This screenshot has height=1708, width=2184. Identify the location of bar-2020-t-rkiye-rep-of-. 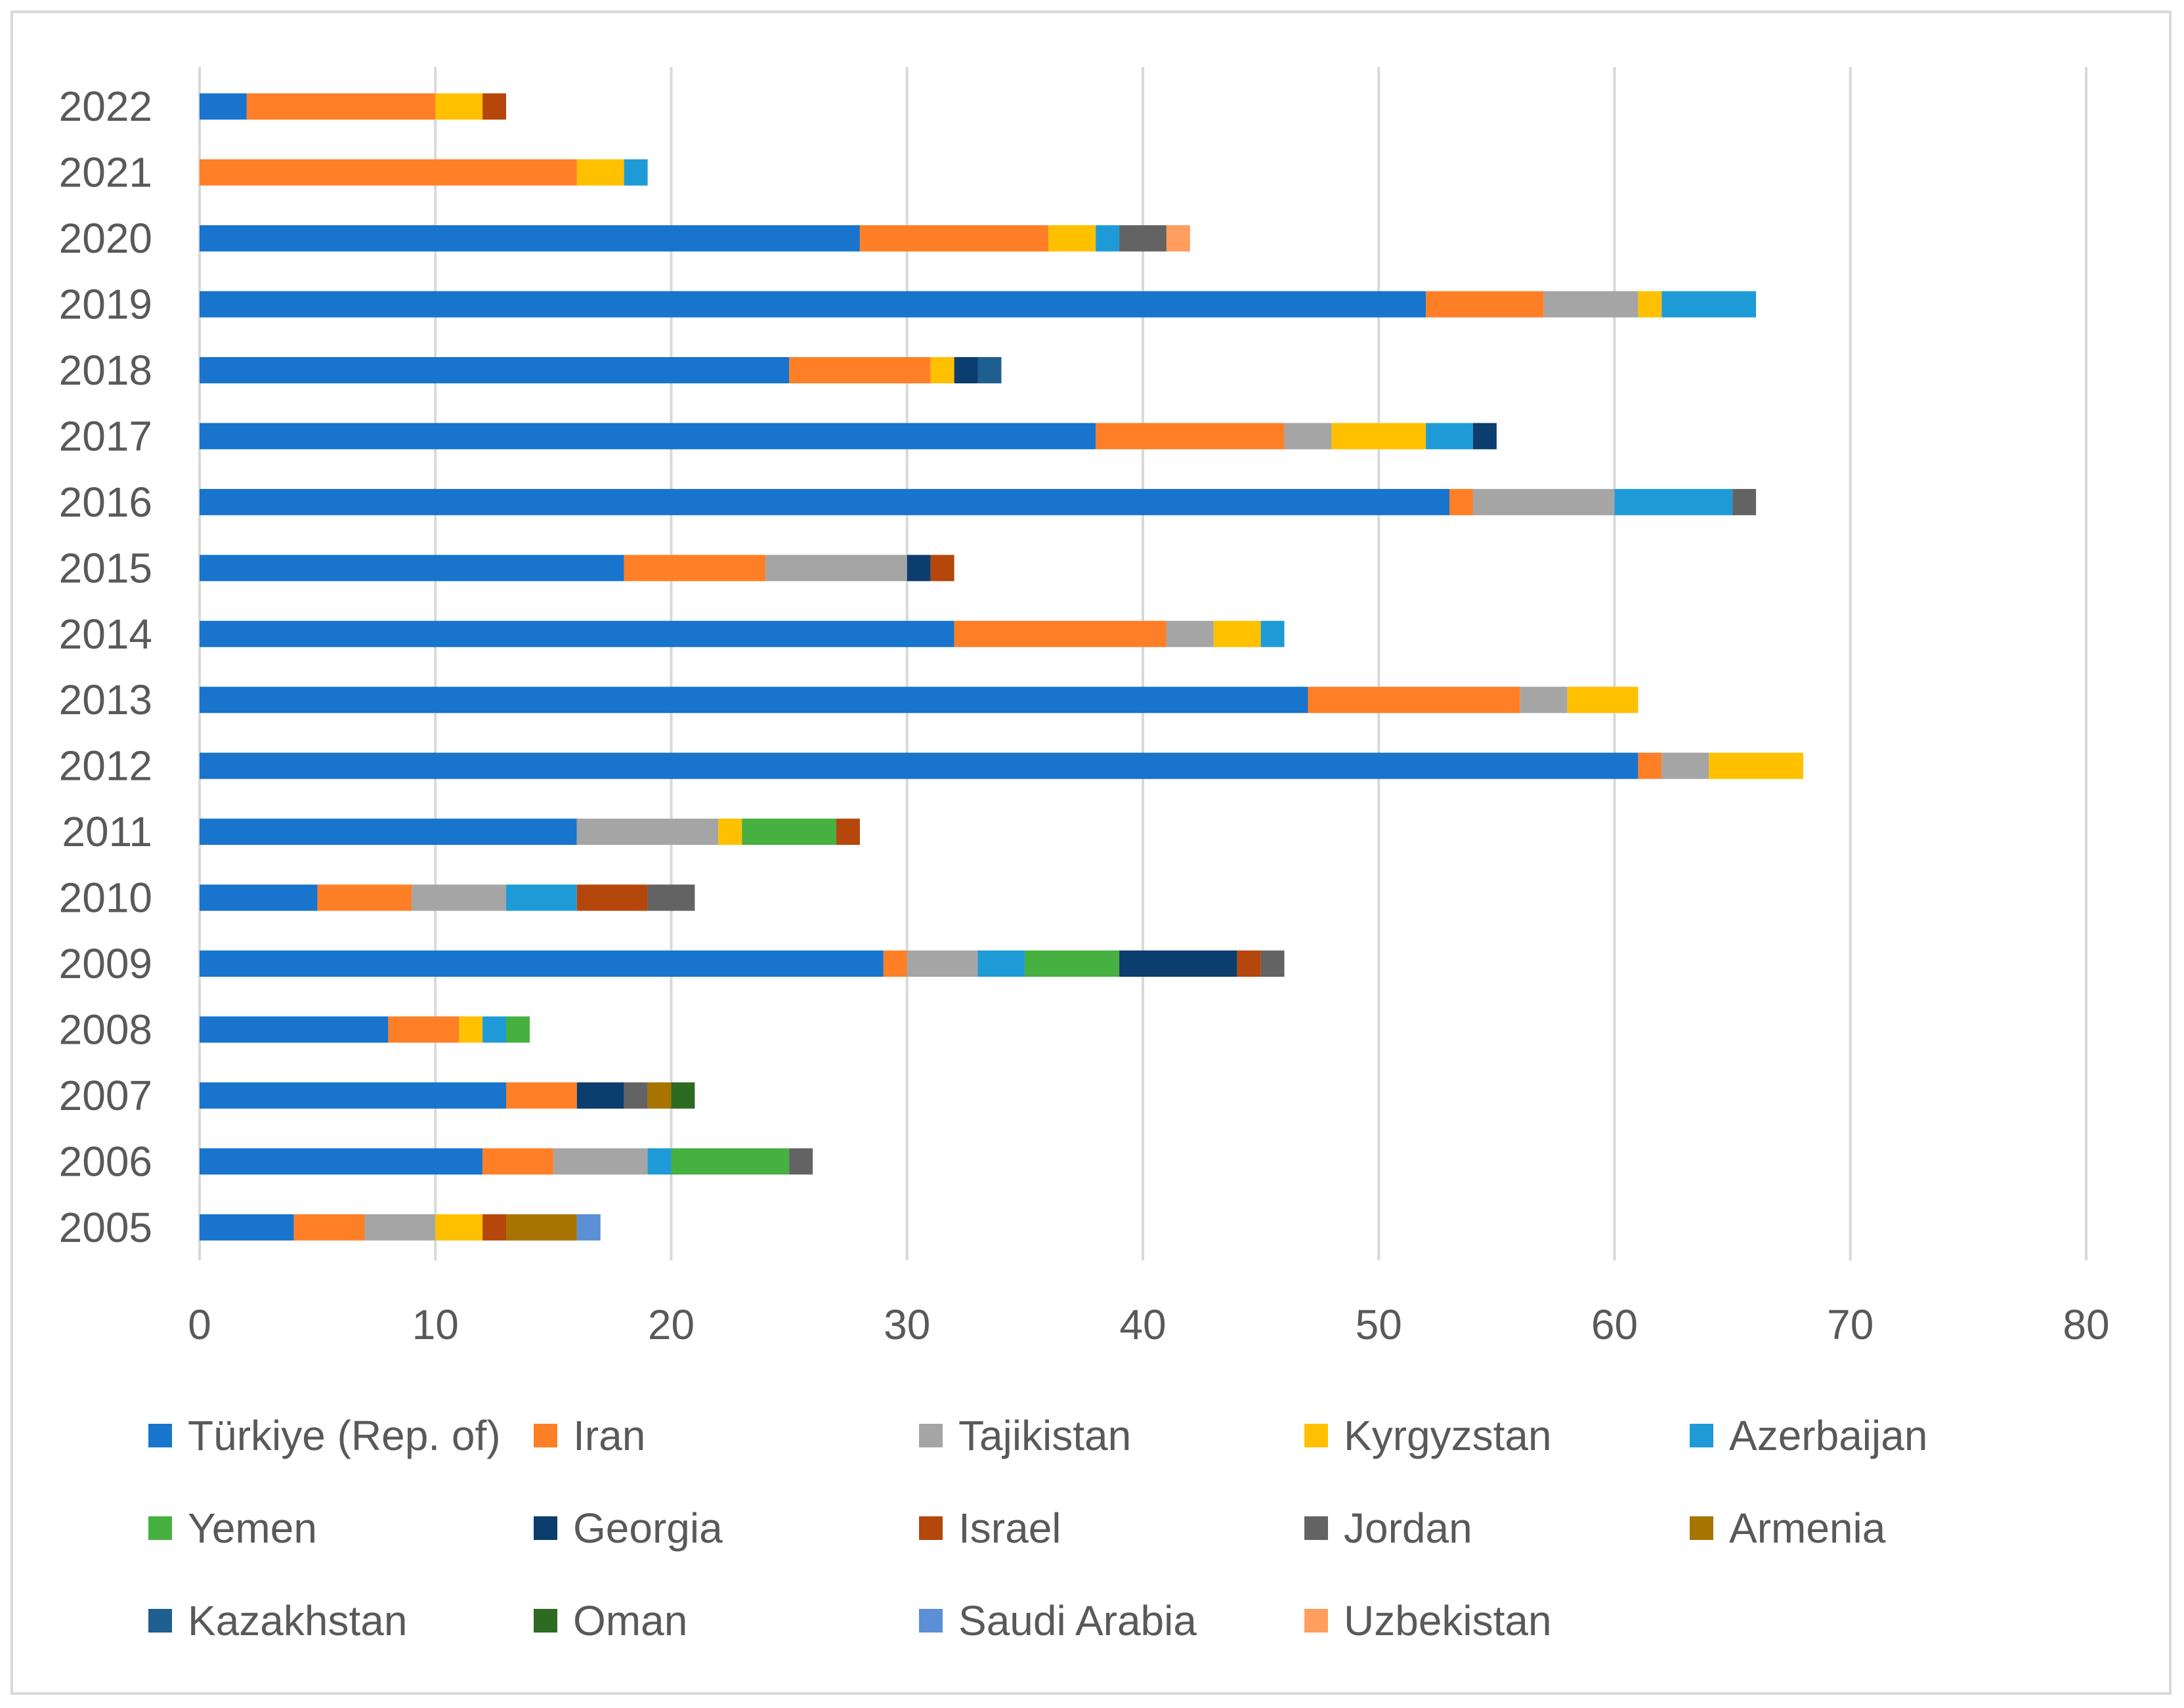
(530, 239).